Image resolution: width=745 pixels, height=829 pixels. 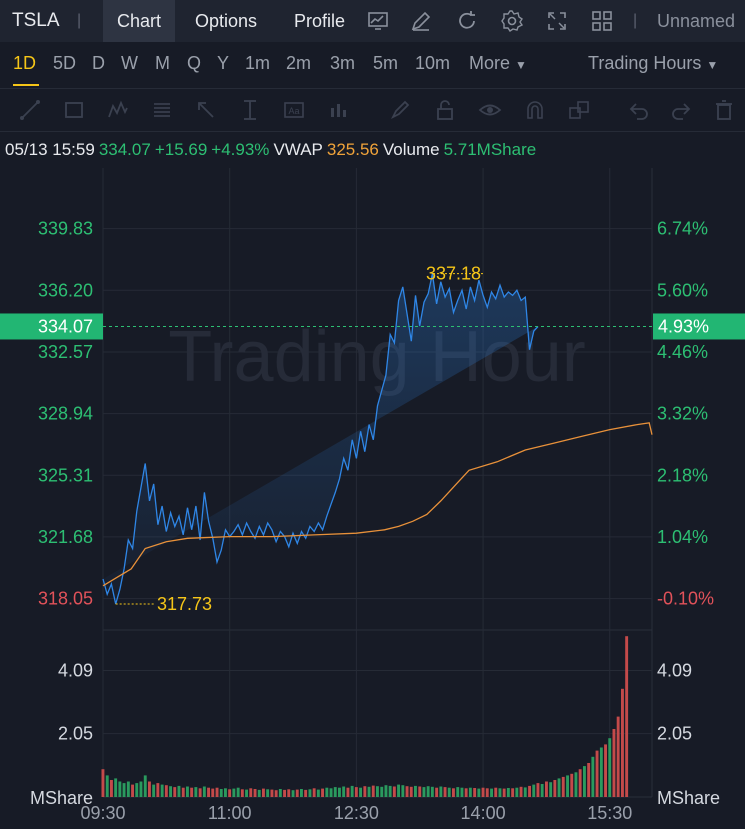 What do you see at coordinates (139, 21) in the screenshot?
I see `tab-chart: Chart` at bounding box center [139, 21].